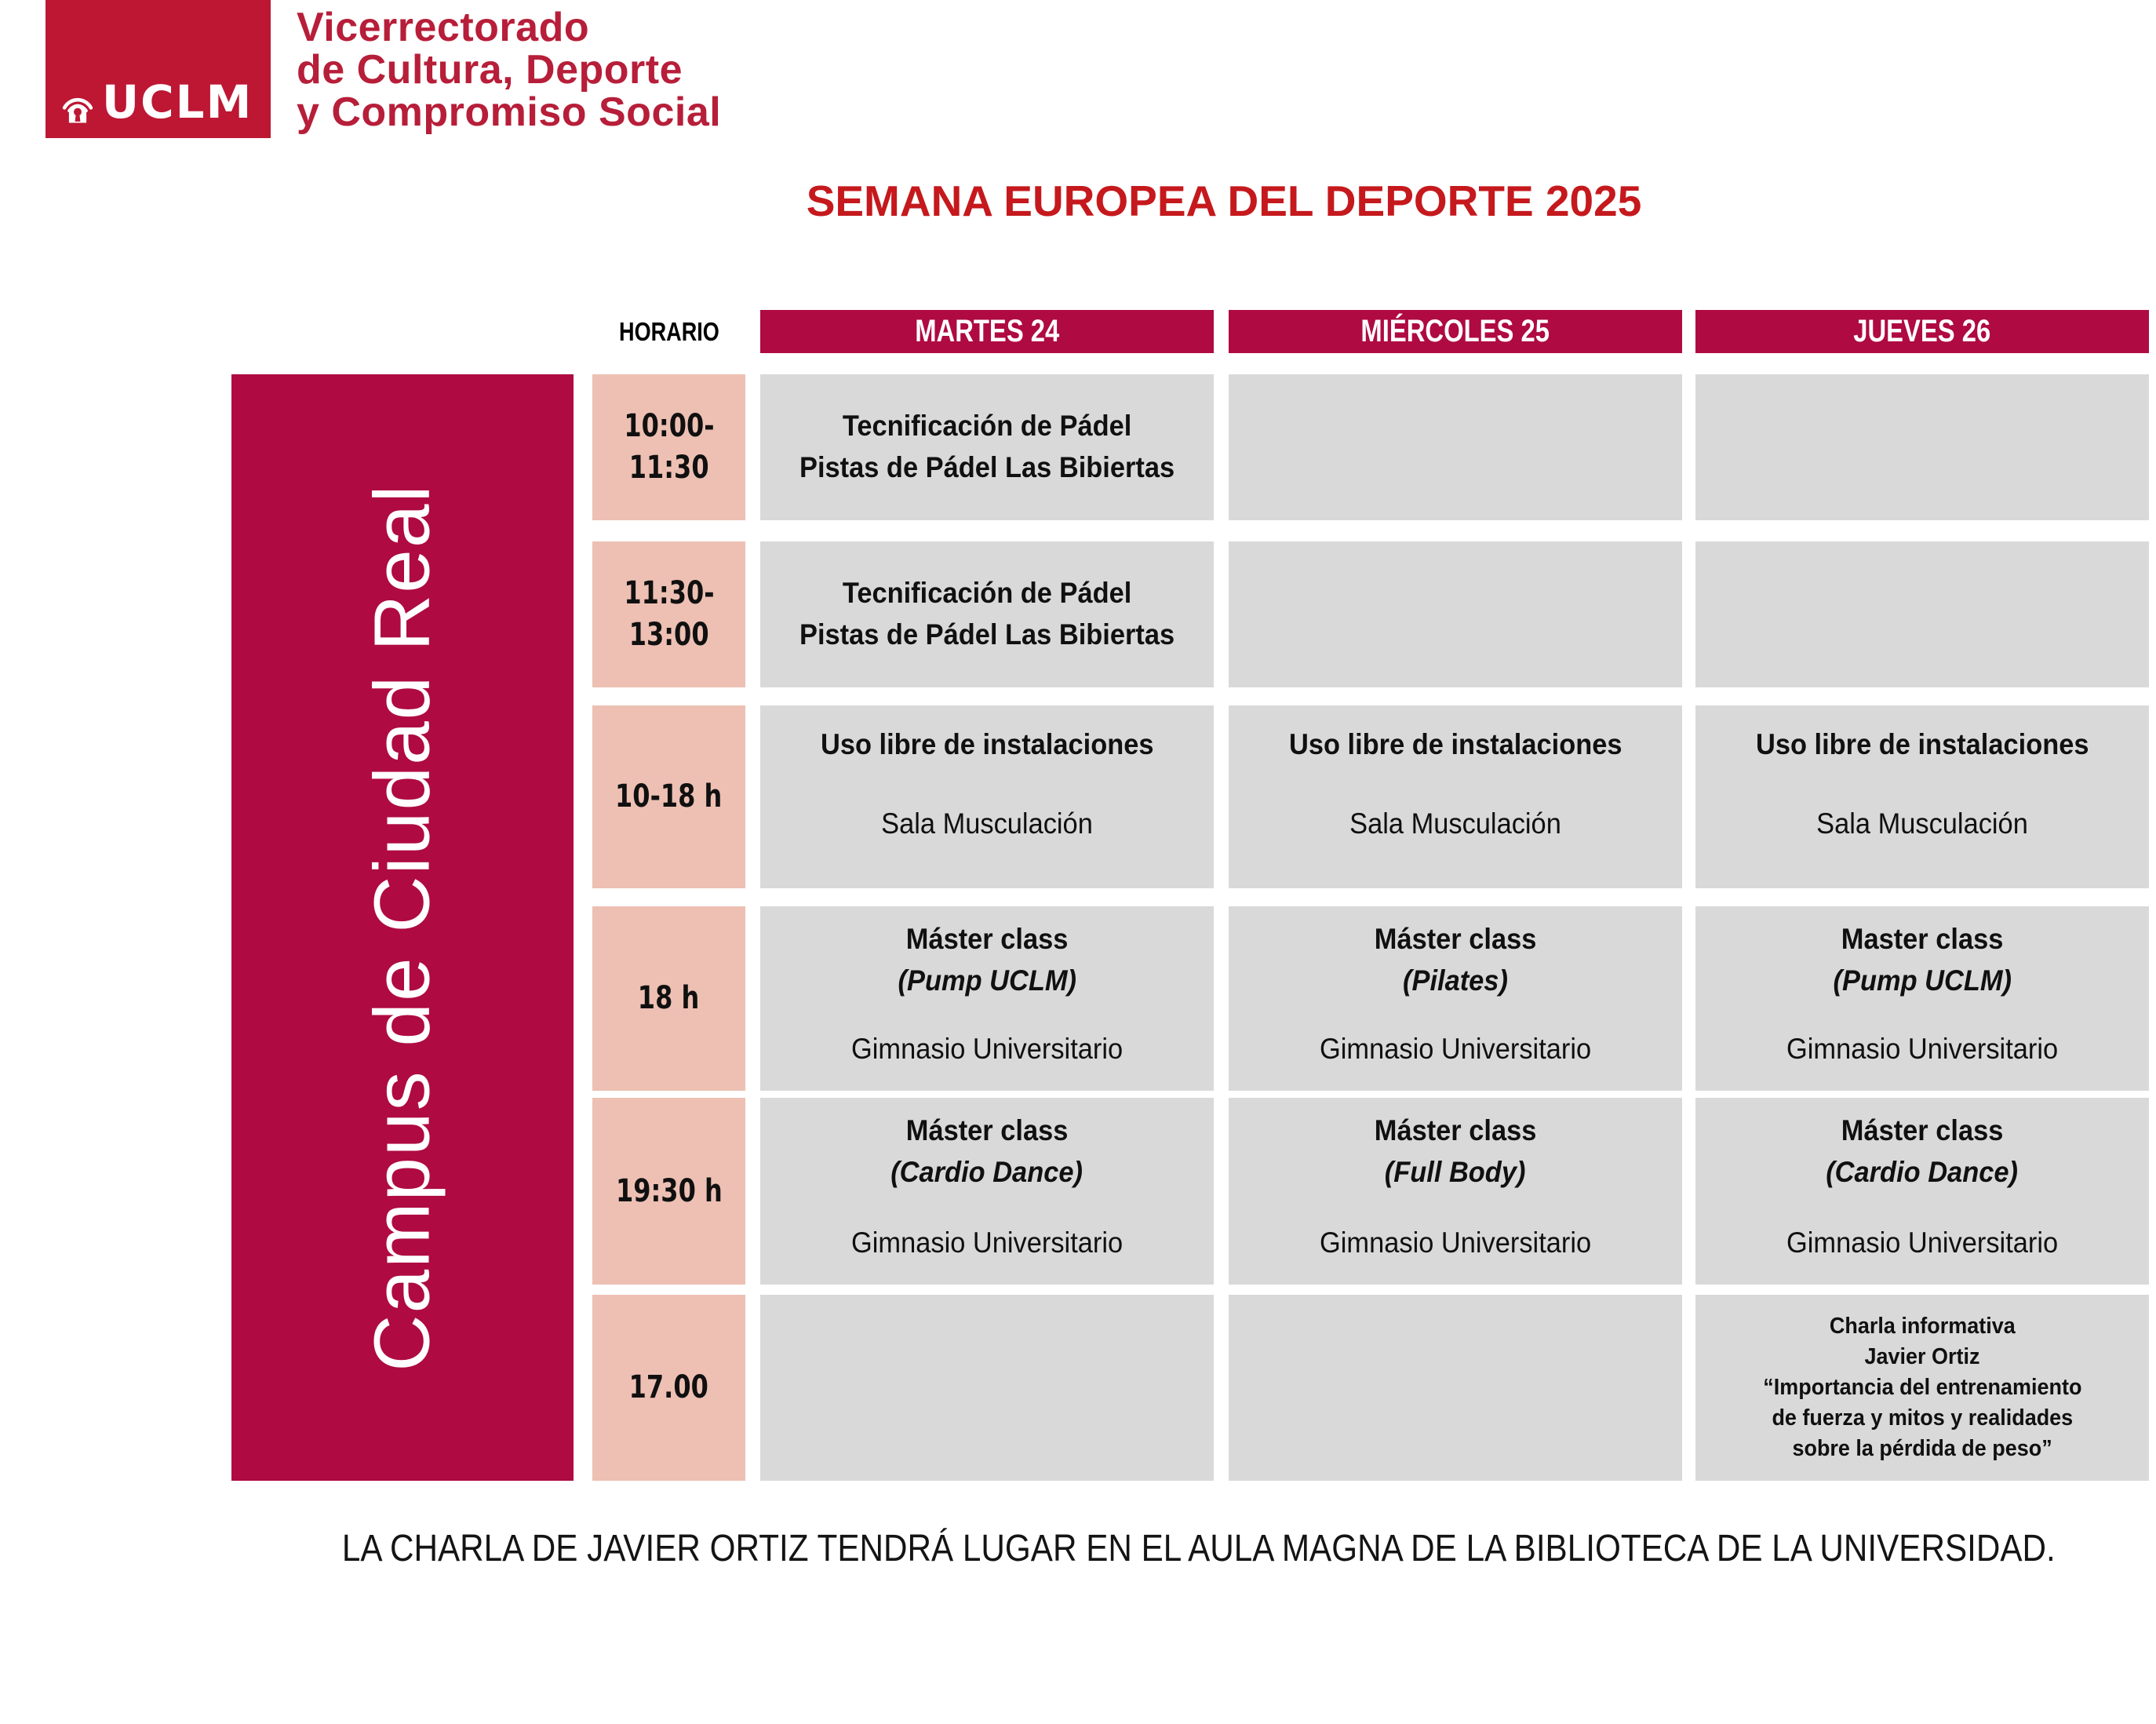 This screenshot has height=1724, width=2156. I want to click on page-title: SEMANA EUROPEA DEL DEPORTE 2025, so click(1224, 201).